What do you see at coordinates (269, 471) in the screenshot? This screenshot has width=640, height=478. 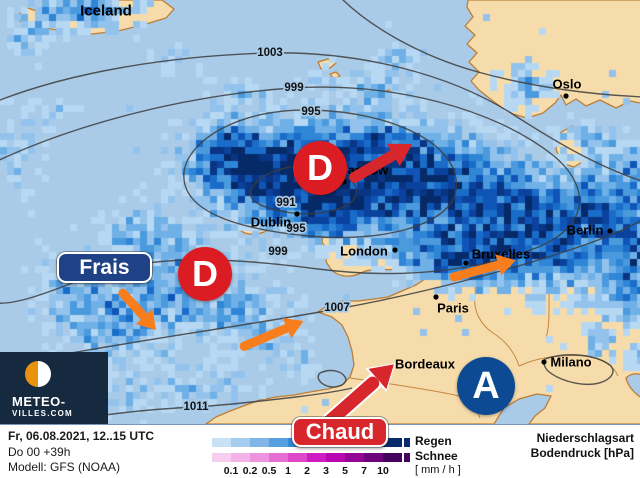 I see `legend-tick: 0.5` at bounding box center [269, 471].